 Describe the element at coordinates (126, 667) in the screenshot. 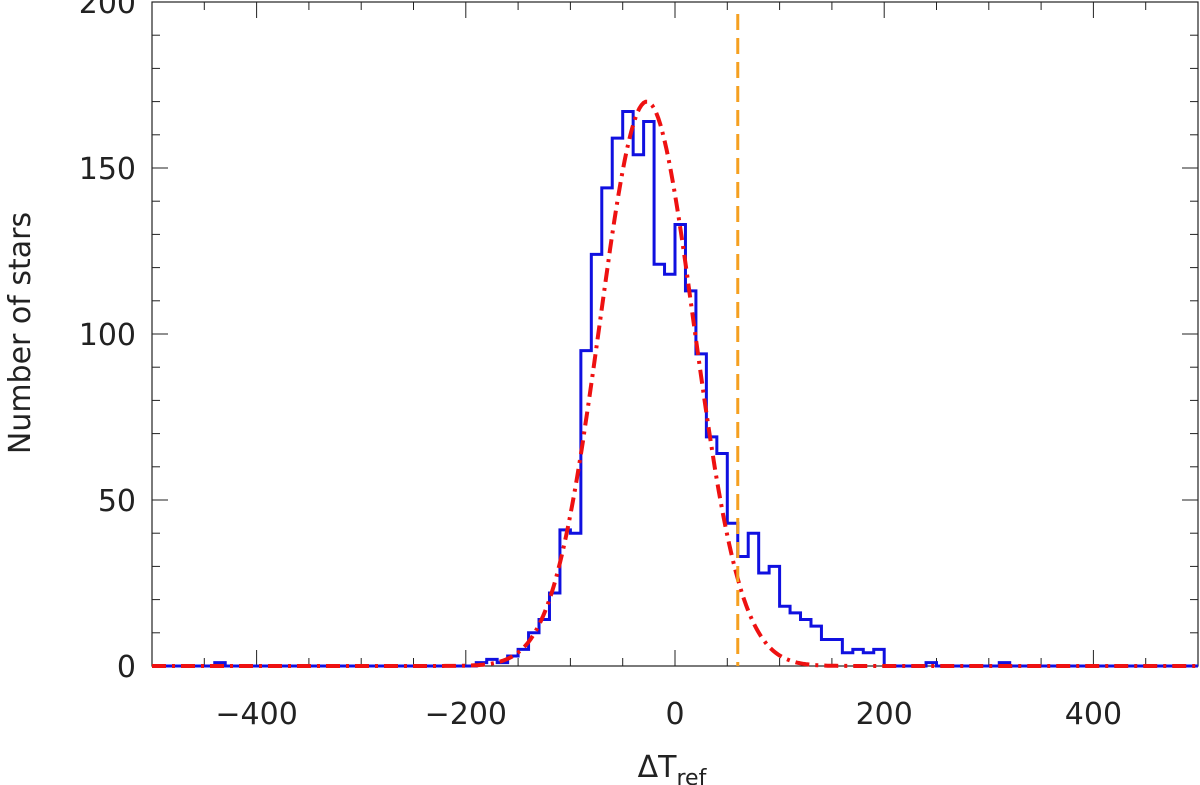

I see `y-tick-label: 0` at that location.